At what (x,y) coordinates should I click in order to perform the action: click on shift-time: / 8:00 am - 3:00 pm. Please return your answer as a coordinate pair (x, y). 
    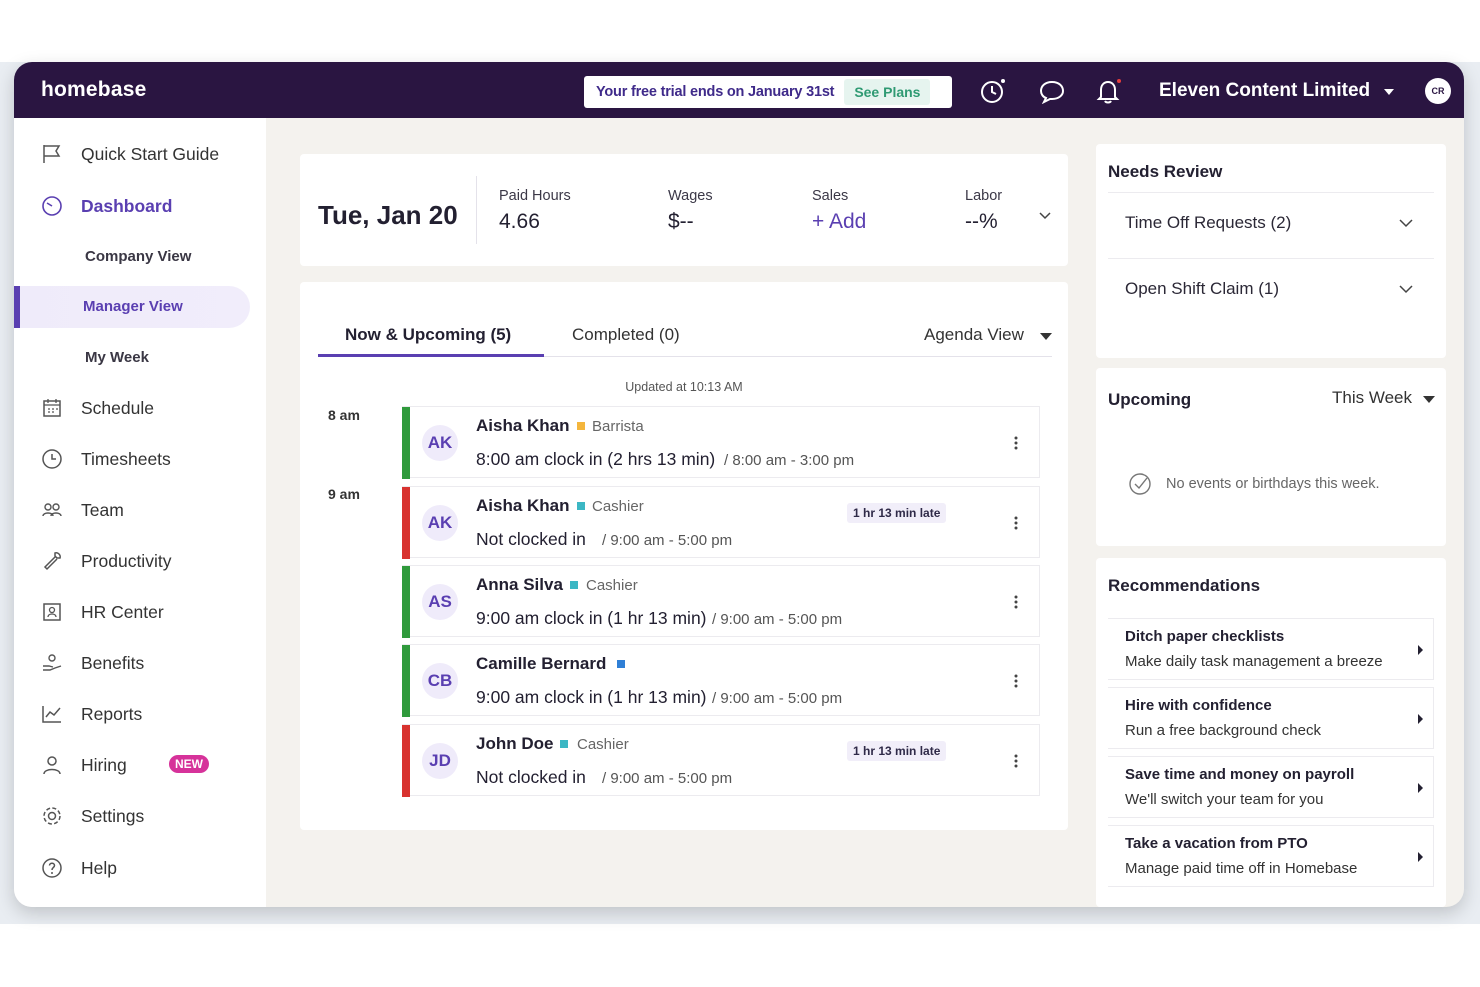
    Looking at the image, I should click on (789, 460).